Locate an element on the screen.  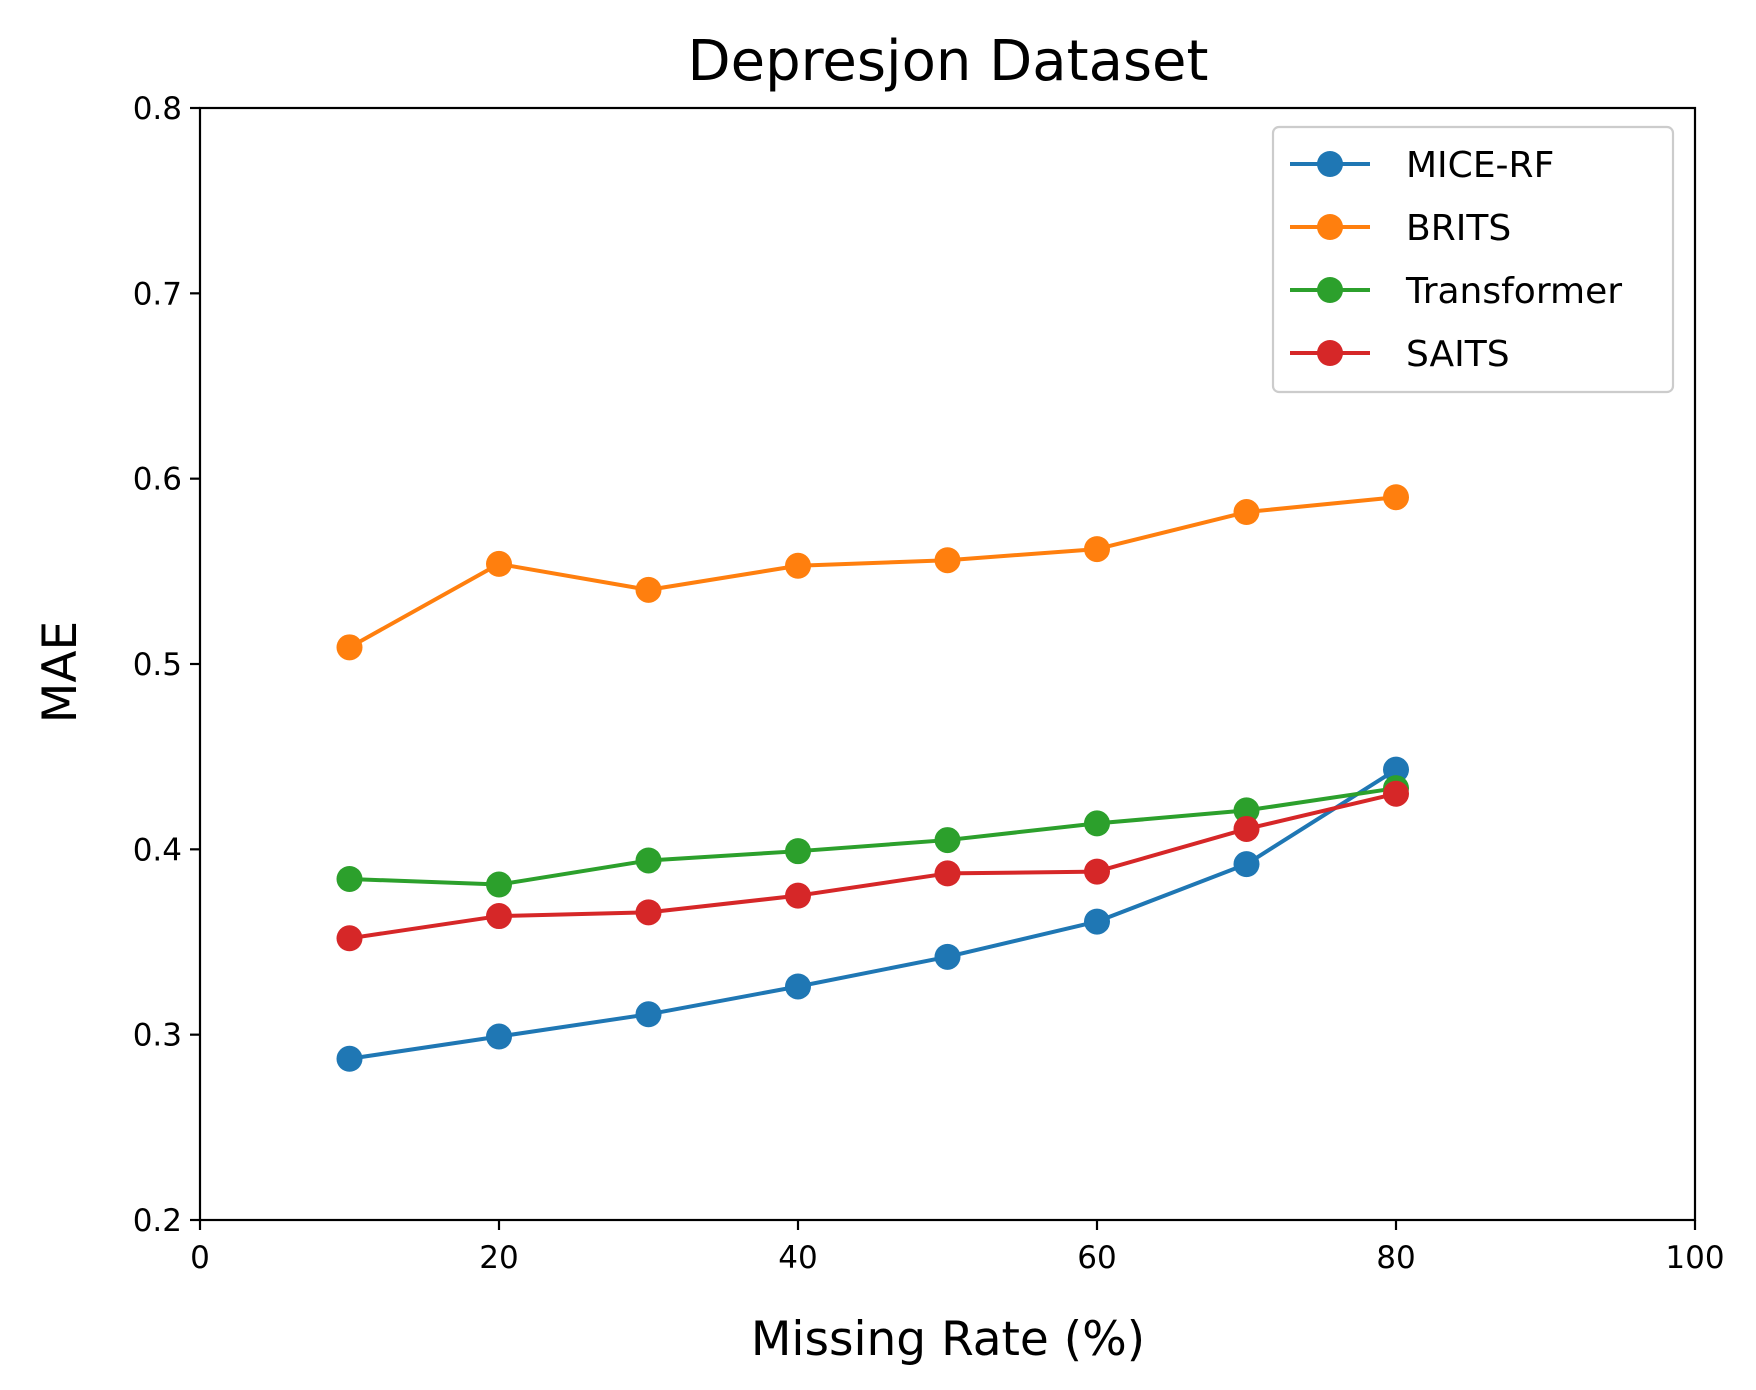
legend-label: BRITS is located at coordinates (1458, 228).